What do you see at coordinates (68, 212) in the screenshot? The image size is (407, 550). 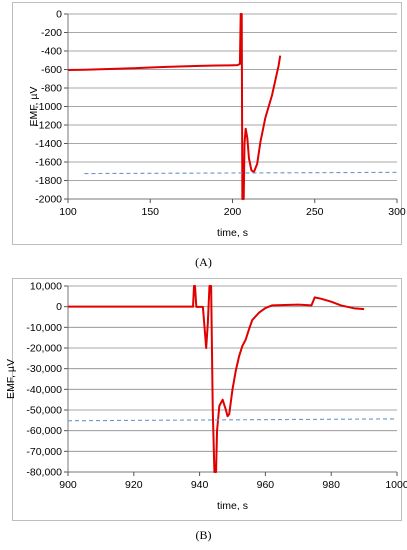 I see `chart-a-xtick-label: 100` at bounding box center [68, 212].